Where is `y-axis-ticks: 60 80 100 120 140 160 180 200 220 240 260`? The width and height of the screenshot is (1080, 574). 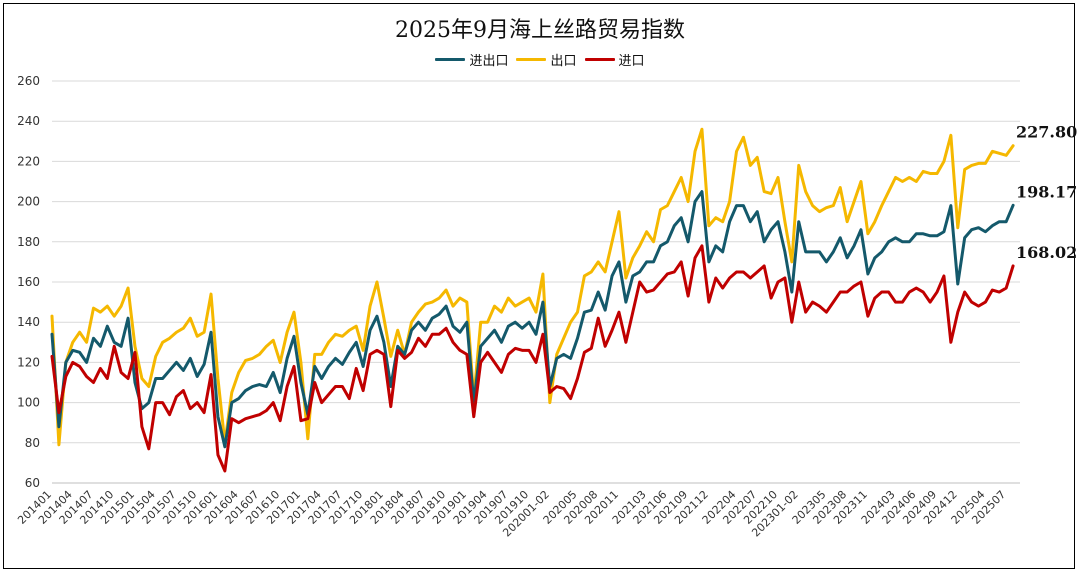 y-axis-ticks: 60 80 100 120 140 160 180 200 220 240 260 is located at coordinates (28, 282).